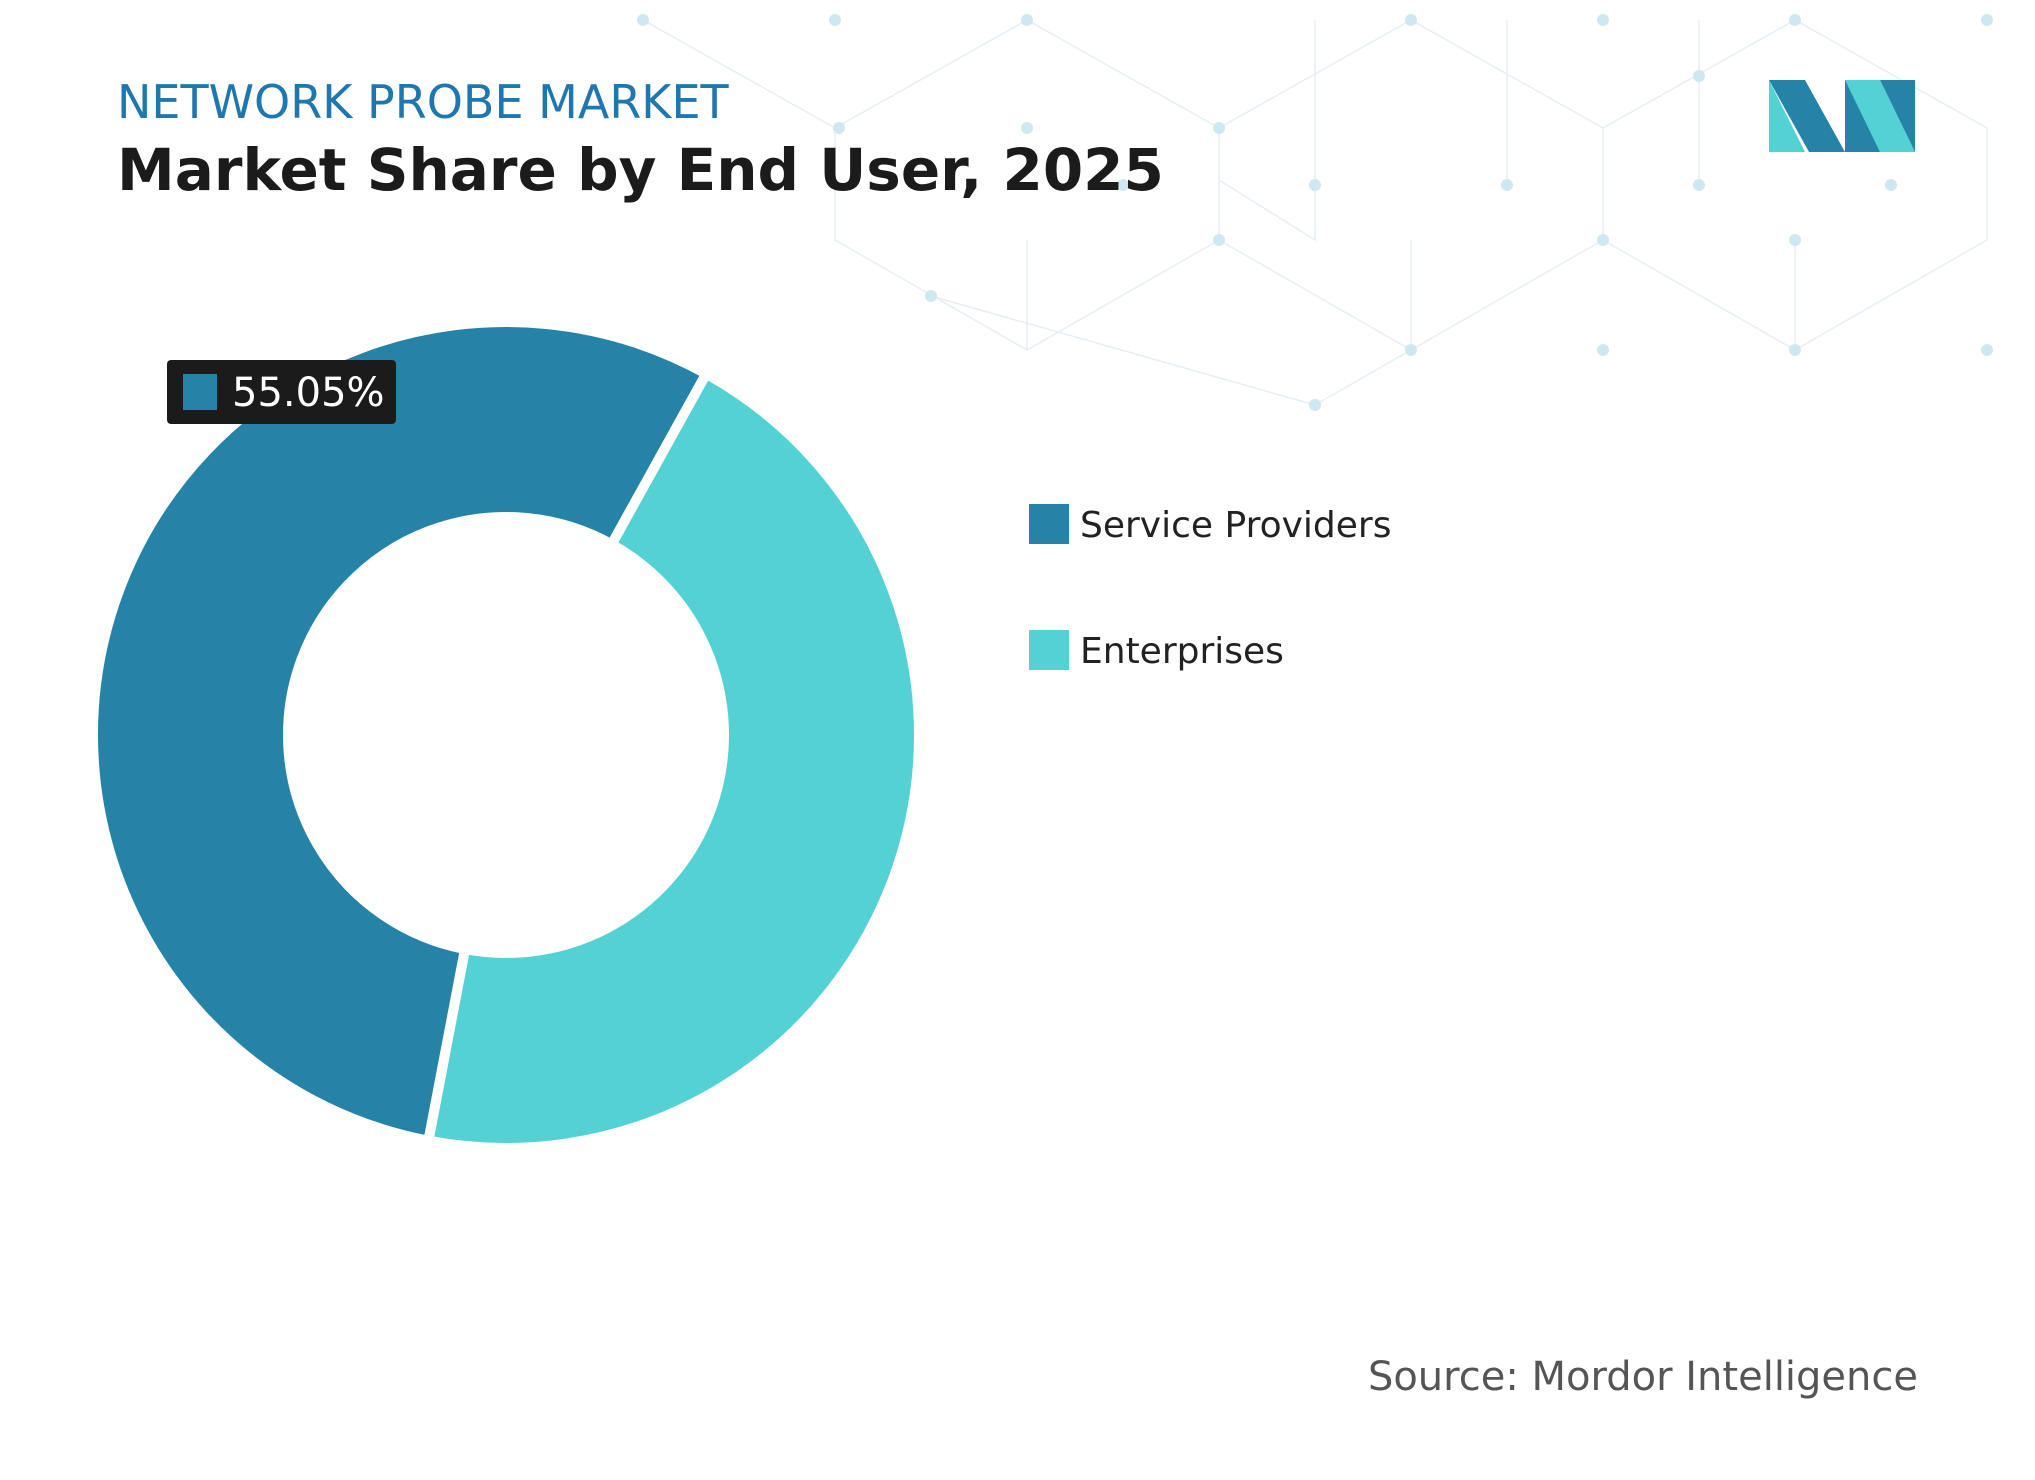 The width and height of the screenshot is (2035, 1480). I want to click on source: Source: Mordor Intelligence, so click(1643, 1377).